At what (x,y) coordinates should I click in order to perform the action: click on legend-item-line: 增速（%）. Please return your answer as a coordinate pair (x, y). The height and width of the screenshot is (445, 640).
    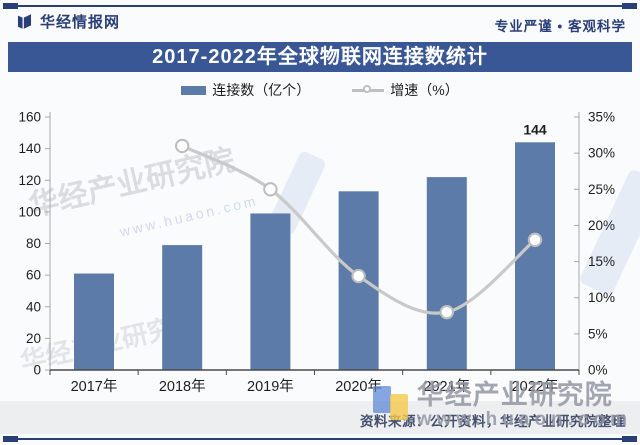
    Looking at the image, I should click on (405, 90).